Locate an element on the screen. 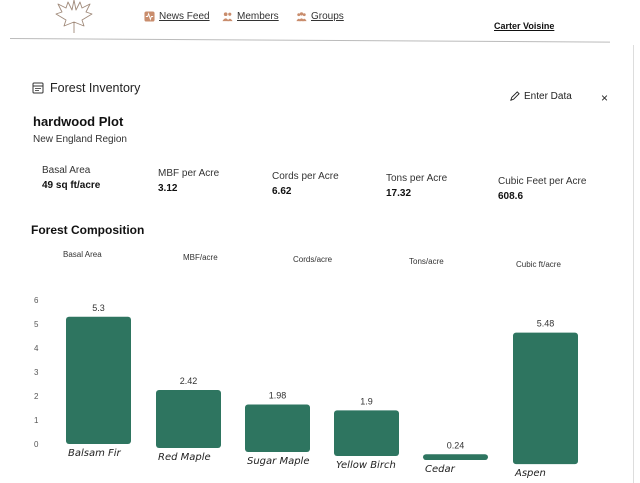 Image resolution: width=640 pixels, height=483 pixels. bar-value-label: 1.98 is located at coordinates (278, 396).